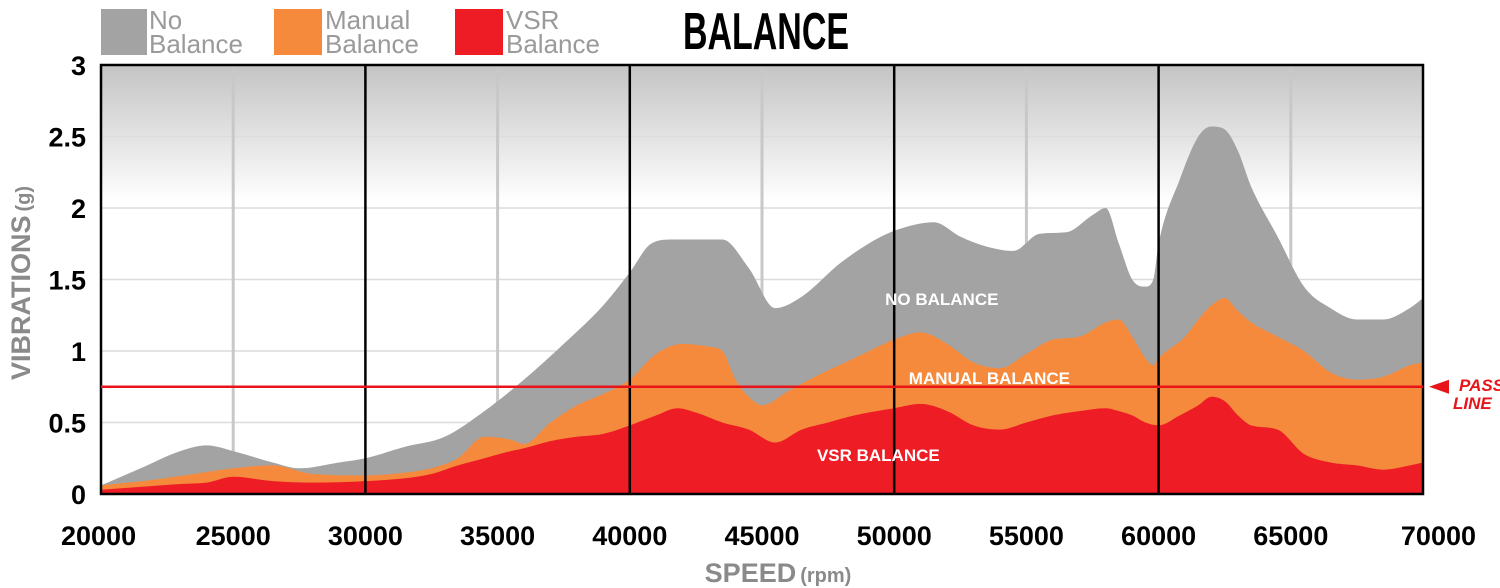 The height and width of the screenshot is (588, 1500). Describe the element at coordinates (78, 495) in the screenshot. I see `y-tick-label: 0` at that location.